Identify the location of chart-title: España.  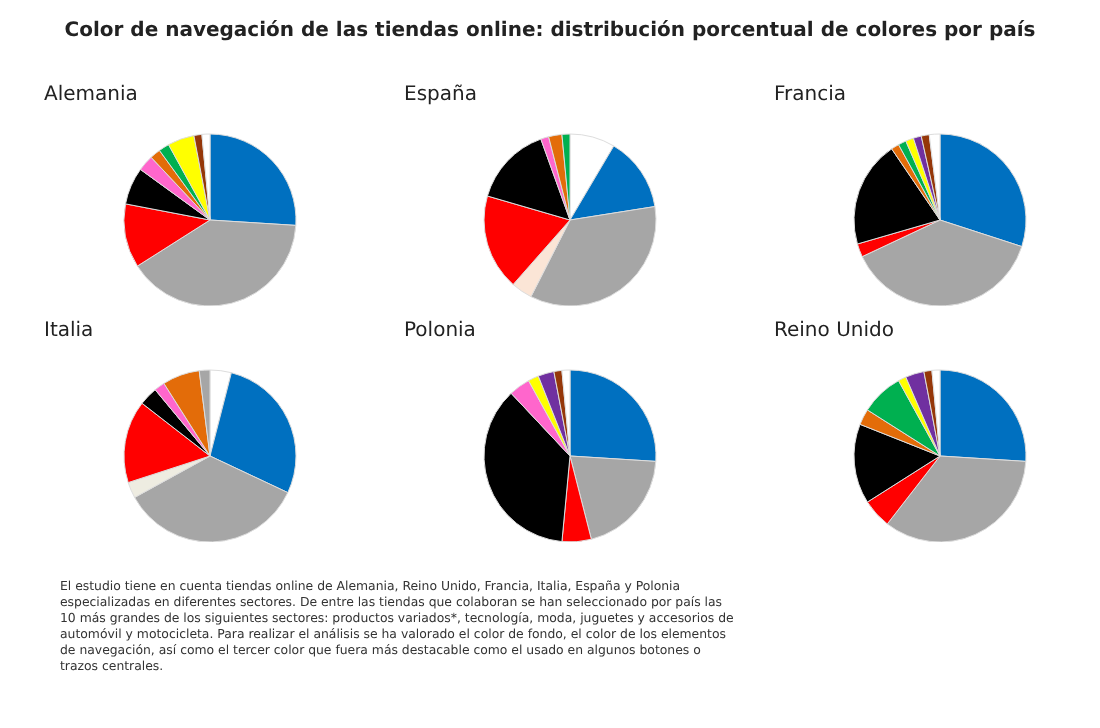
(441, 95).